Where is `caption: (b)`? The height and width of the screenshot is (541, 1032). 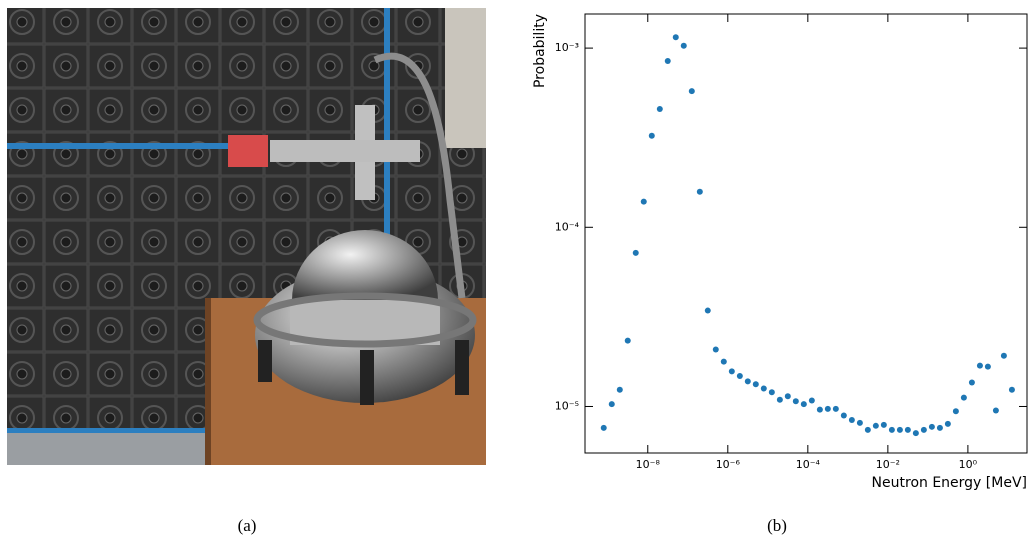
caption: (b) is located at coordinates (777, 525).